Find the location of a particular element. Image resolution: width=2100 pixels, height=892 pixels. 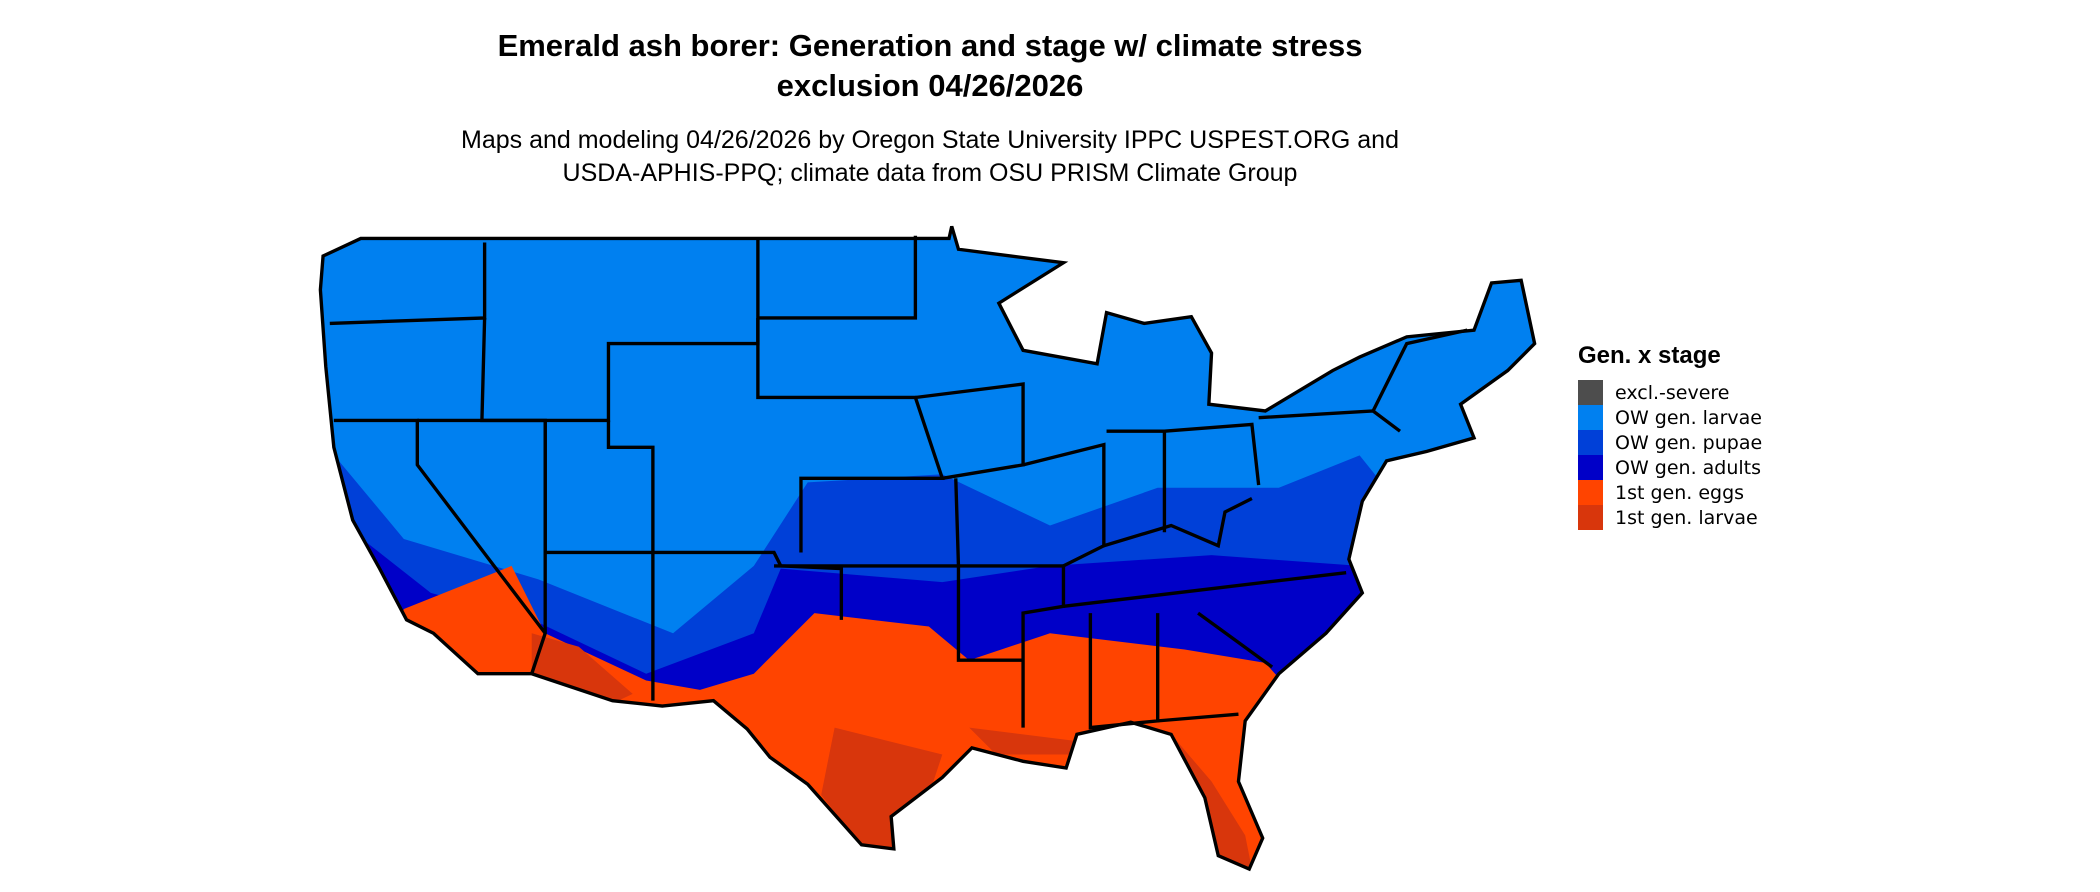

legend-label: OW gen. larvae is located at coordinates (1688, 417).